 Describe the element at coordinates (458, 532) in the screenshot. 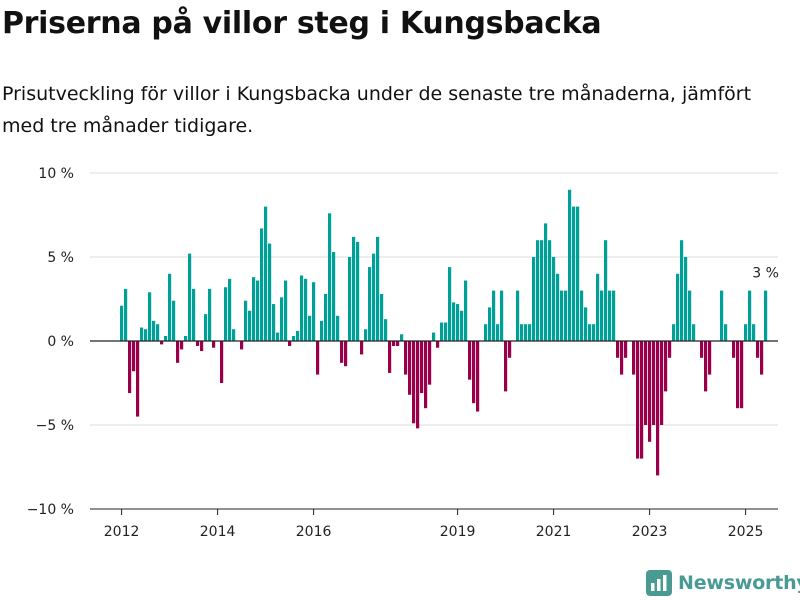

I see `x-tick-label: 2019` at that location.